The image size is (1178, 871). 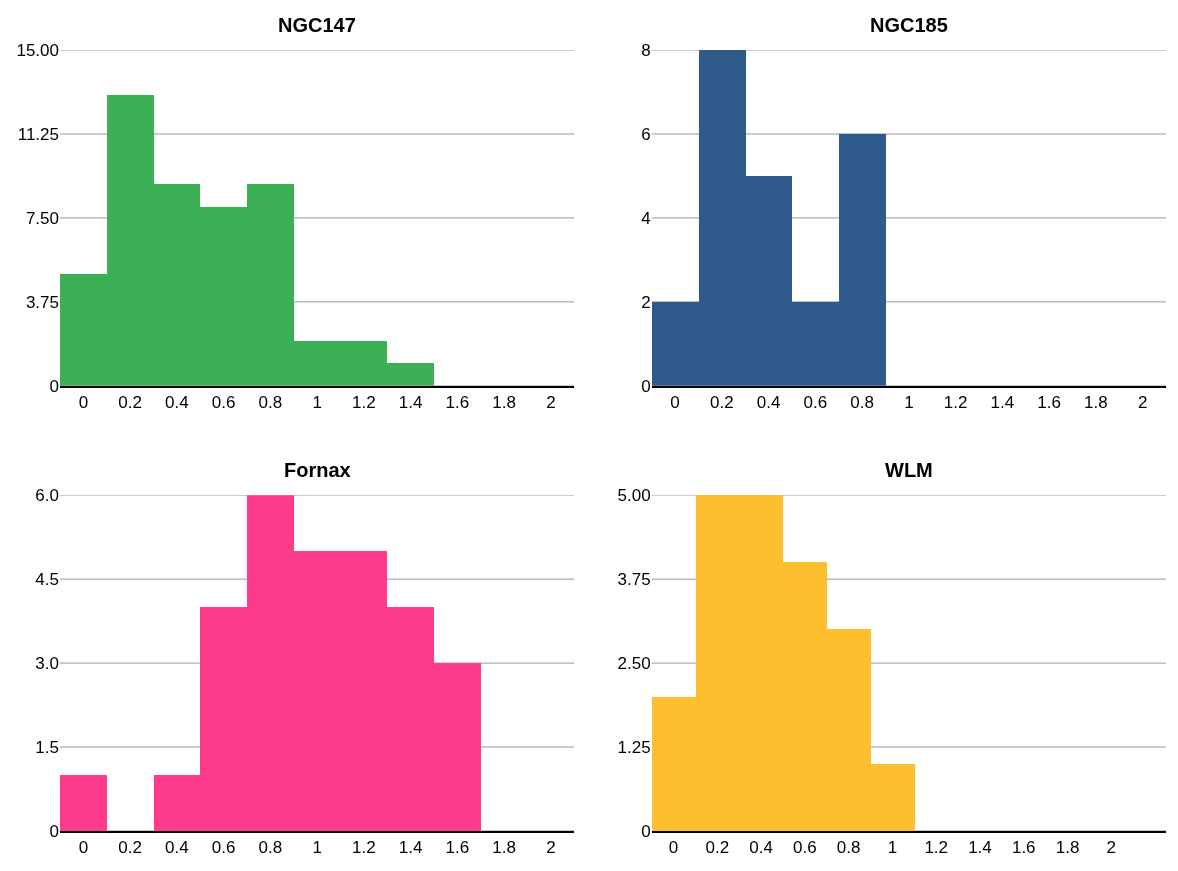 I want to click on y-tick-label: 15.00, so click(x=37, y=50).